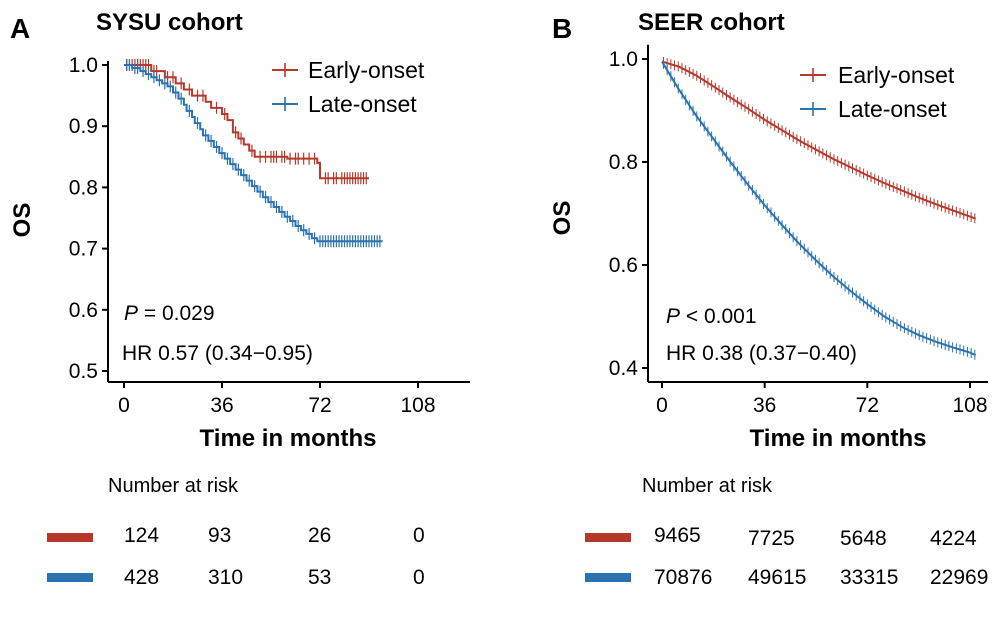  What do you see at coordinates (624, 368) in the screenshot?
I see `y-tick-label: 0.4` at bounding box center [624, 368].